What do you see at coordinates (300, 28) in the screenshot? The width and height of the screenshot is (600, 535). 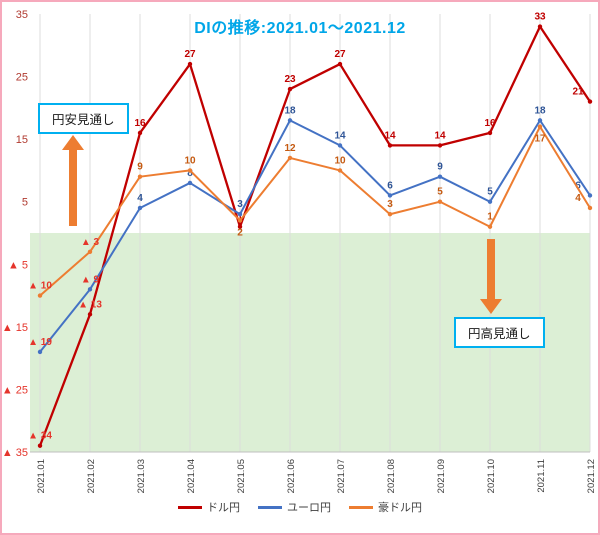 I see `chart-title: DIの推移:2021.01～2021.12` at bounding box center [300, 28].